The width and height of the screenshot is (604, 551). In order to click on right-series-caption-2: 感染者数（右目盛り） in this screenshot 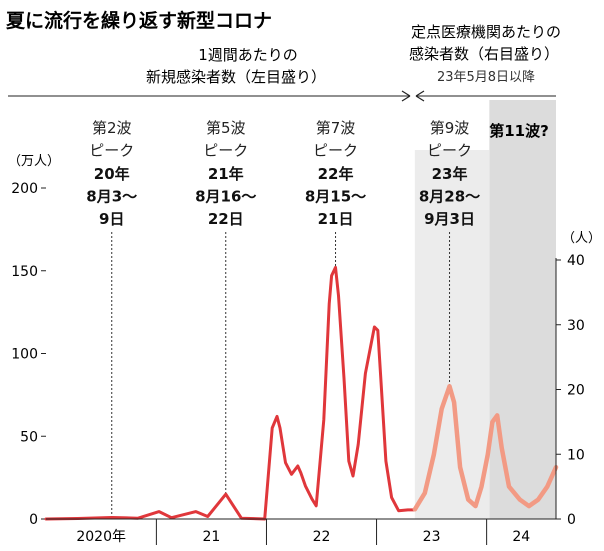, I will do `click(484, 54)`.